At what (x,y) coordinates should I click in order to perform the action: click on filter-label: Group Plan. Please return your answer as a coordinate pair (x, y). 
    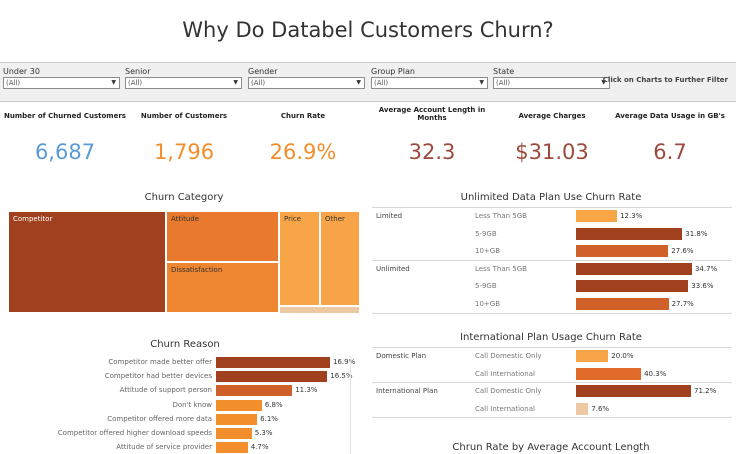
    Looking at the image, I should click on (393, 71).